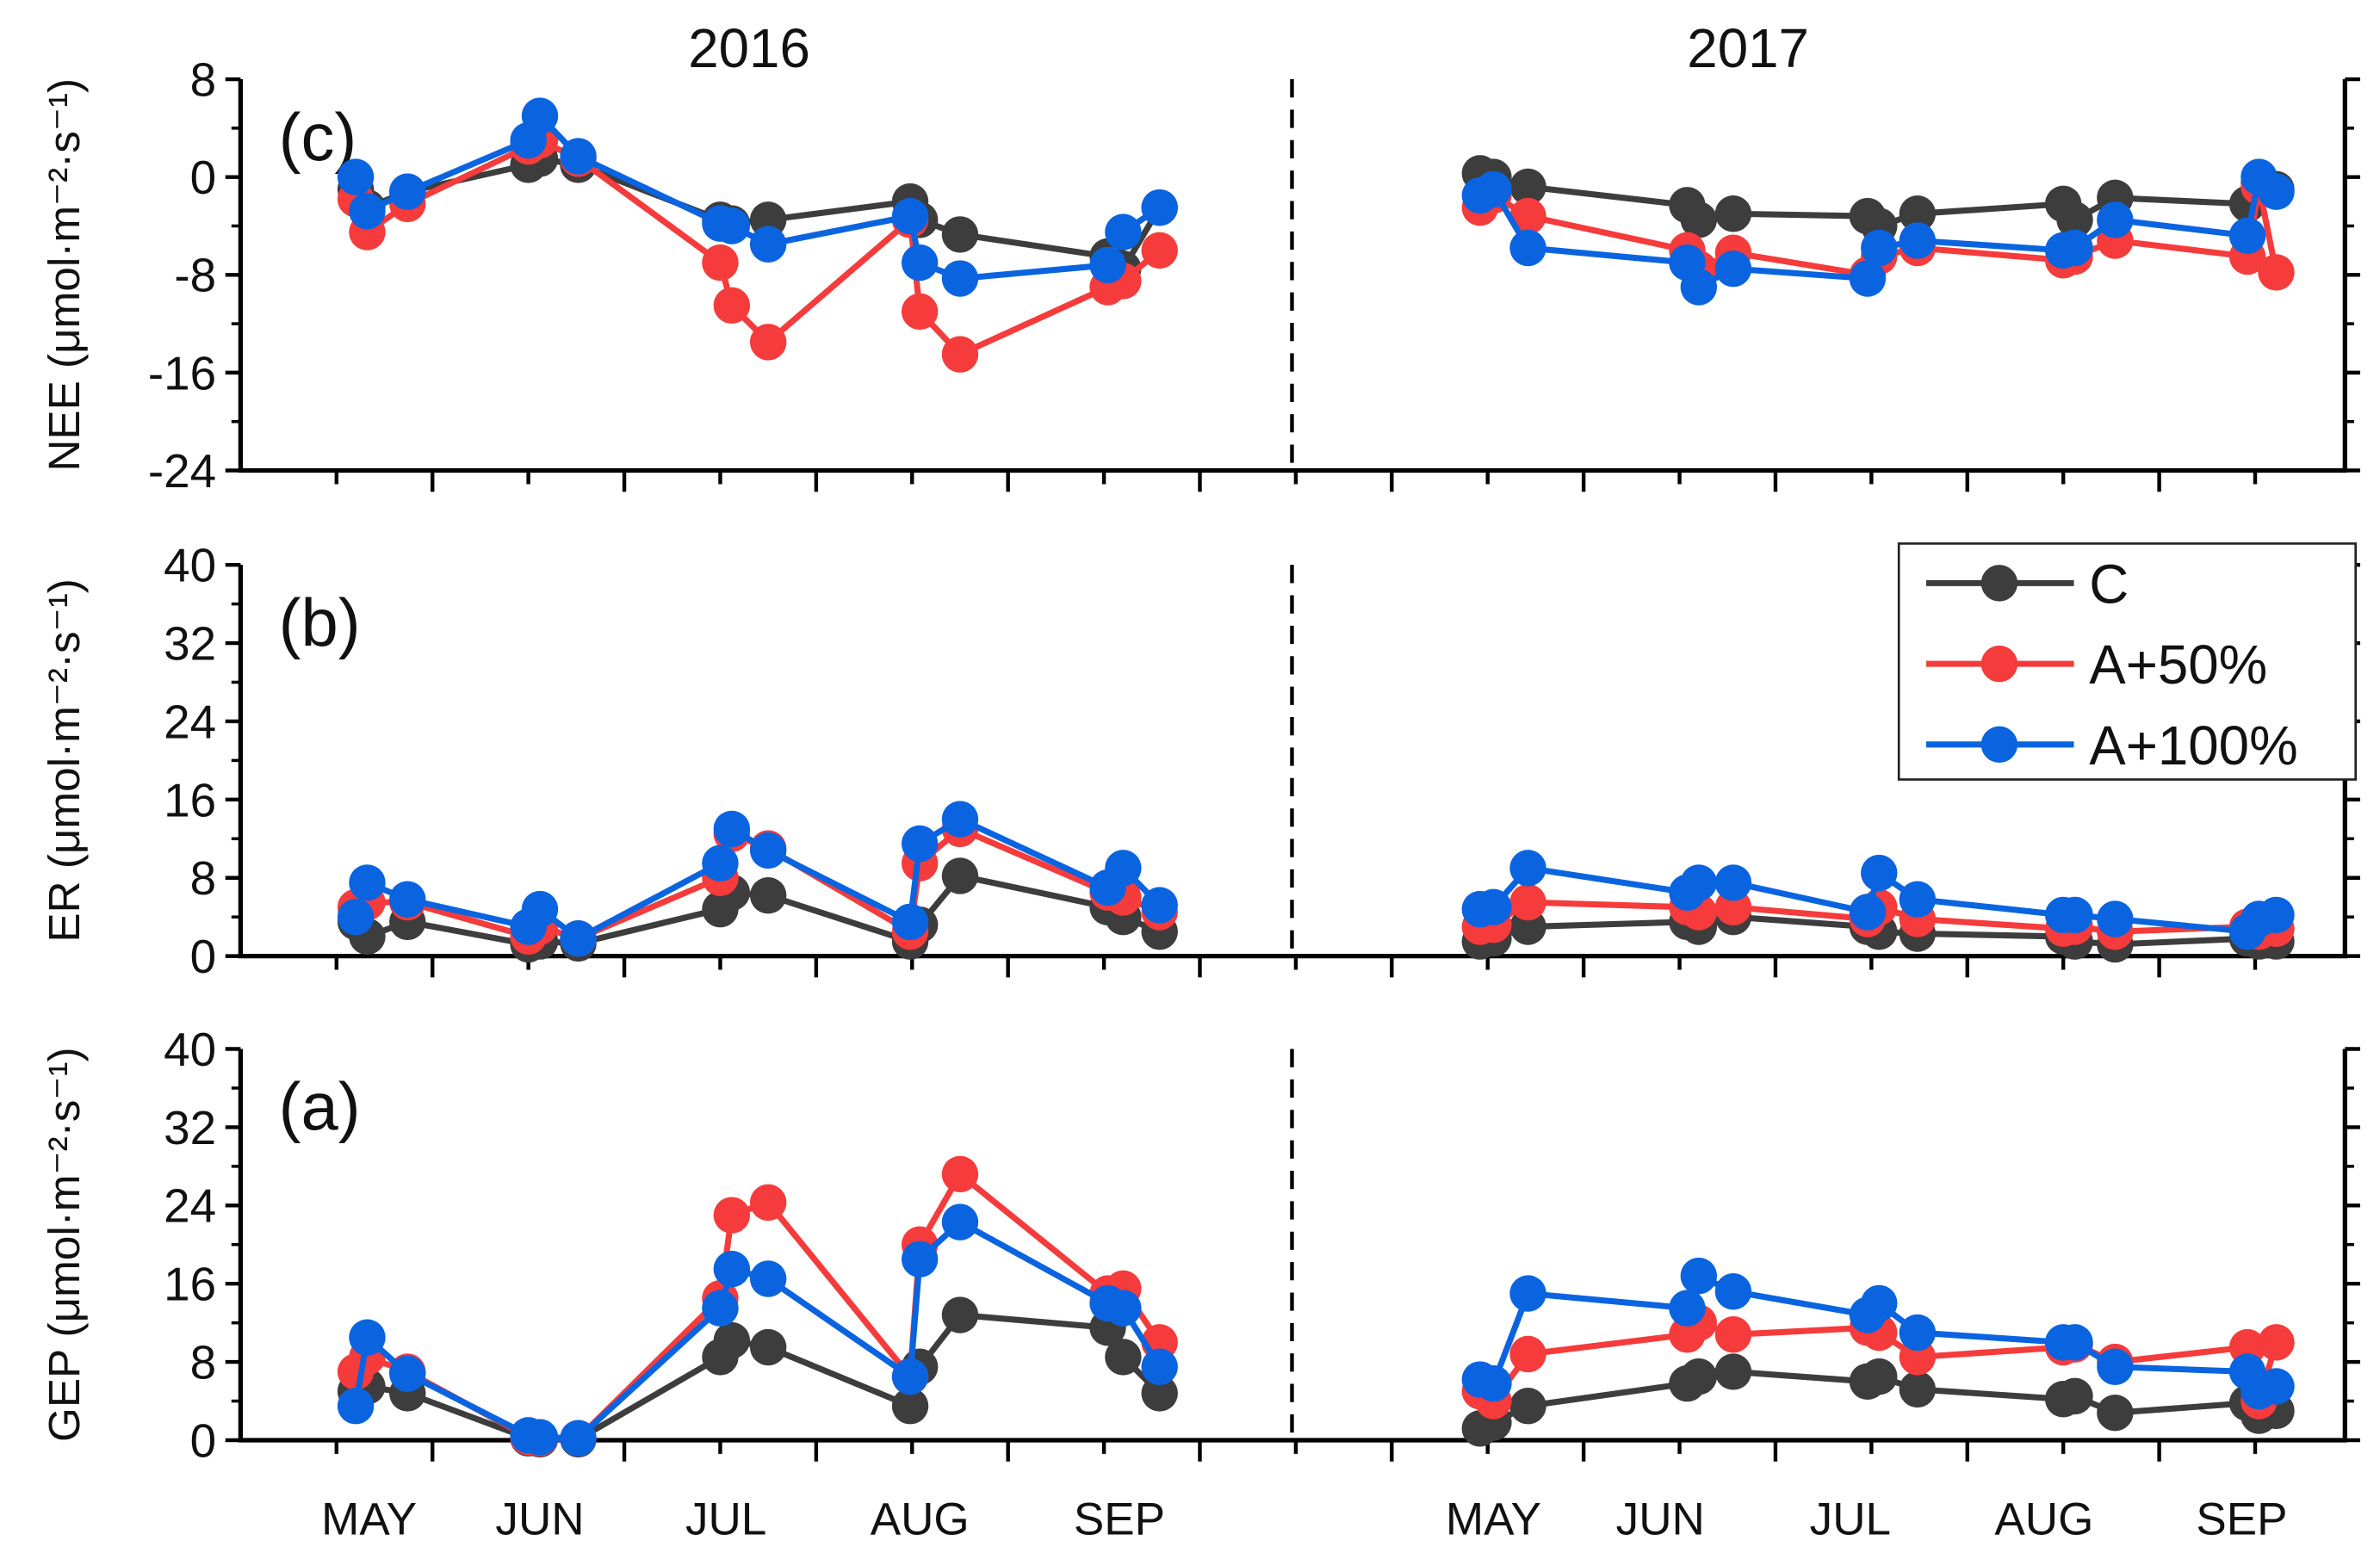 This screenshot has width=2380, height=1559. I want to click on month-label: SEP, so click(1120, 1519).